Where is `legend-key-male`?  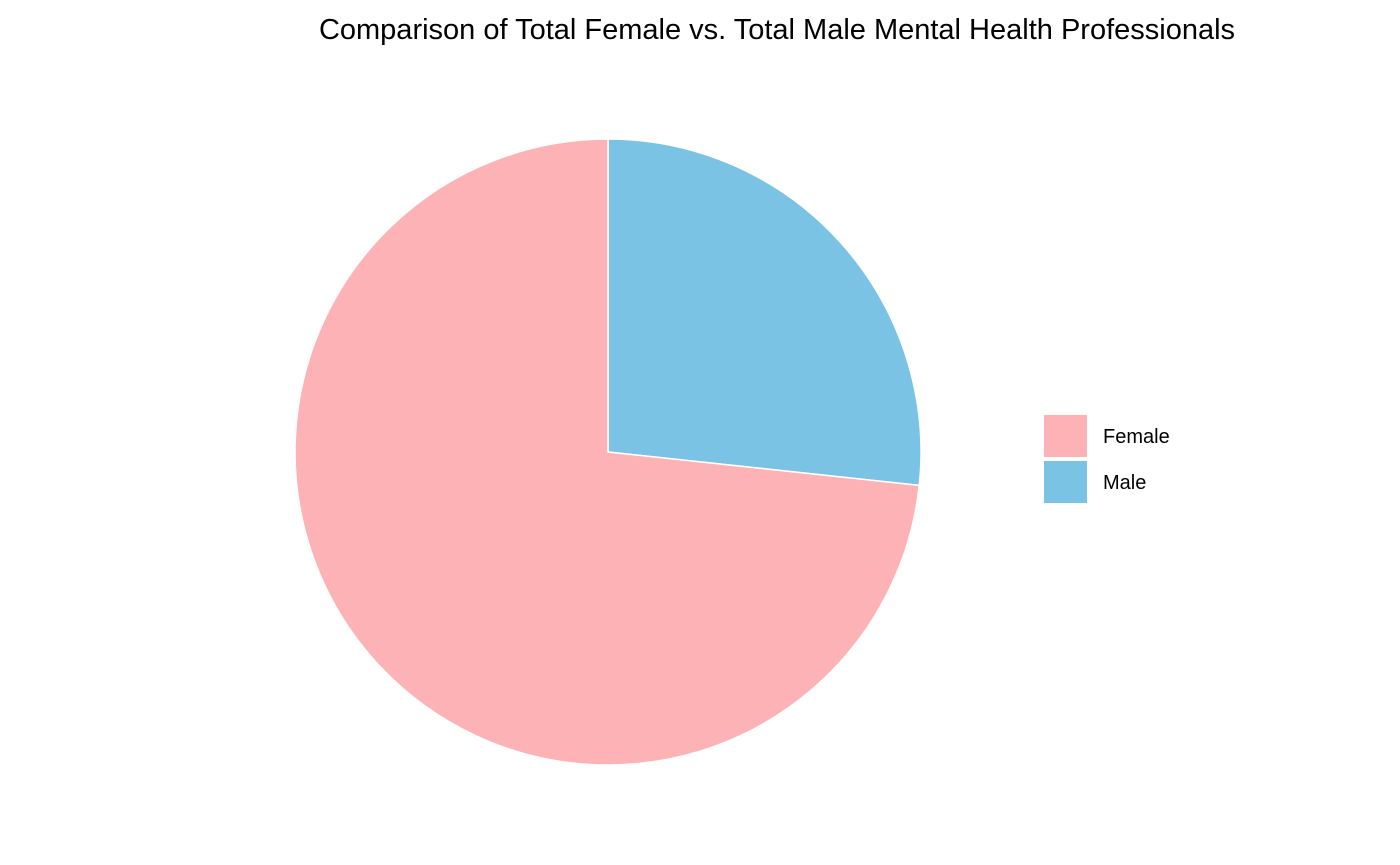 legend-key-male is located at coordinates (1065, 482).